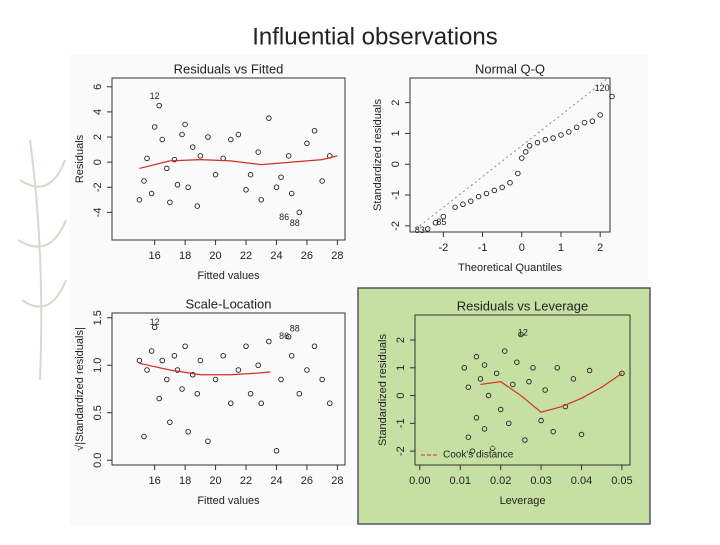 The height and width of the screenshot is (545, 720). I want to click on point-label: 83, so click(420, 230).